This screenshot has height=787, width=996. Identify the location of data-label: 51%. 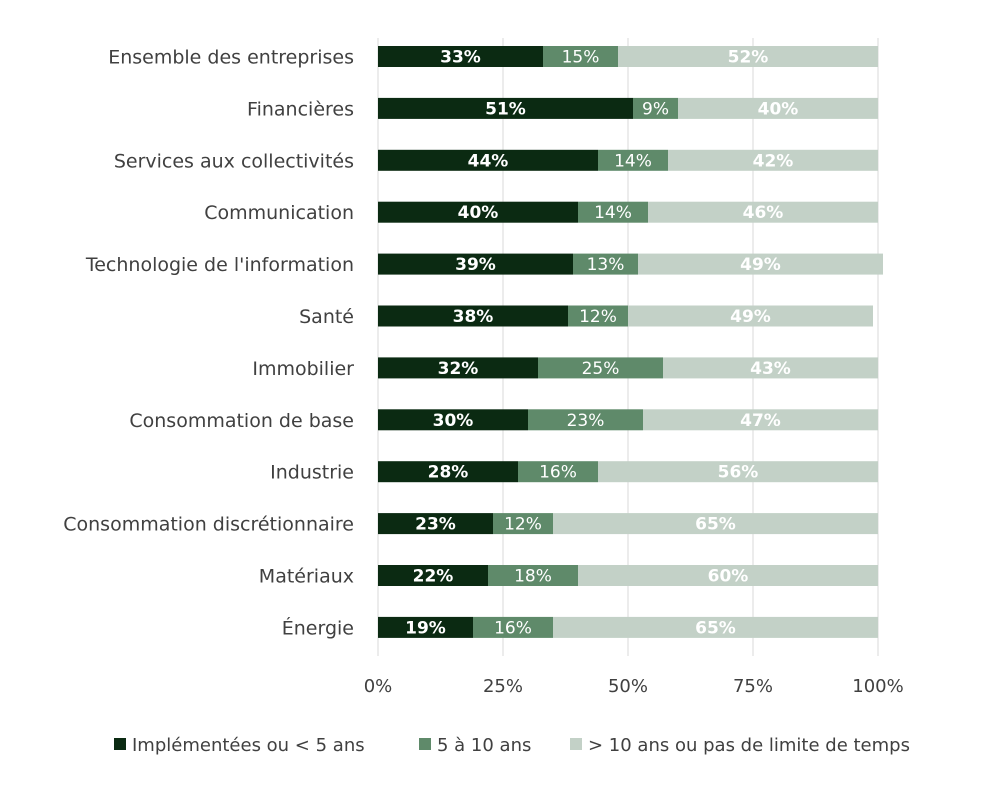
(505, 109).